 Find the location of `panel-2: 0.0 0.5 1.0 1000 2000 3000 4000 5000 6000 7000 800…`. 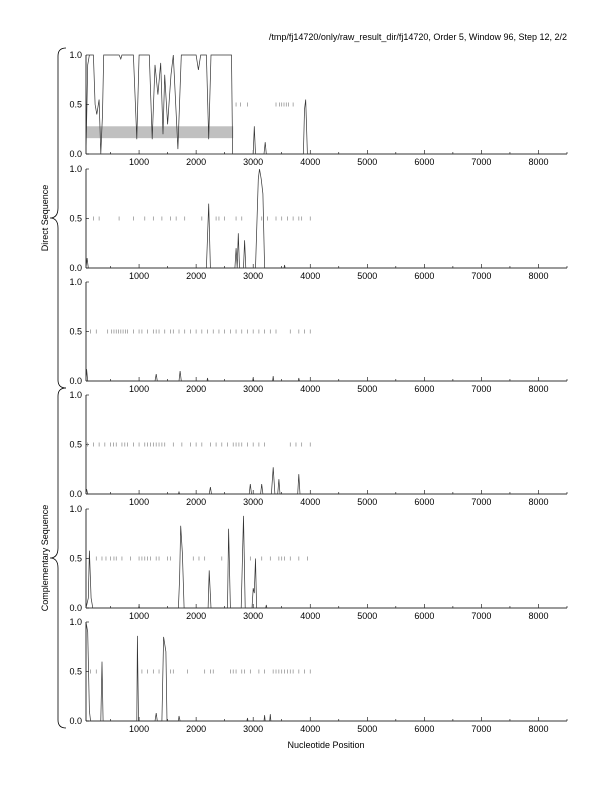

panel-2: 0.0 0.5 1.0 1000 2000 3000 4000 5000 6000 7000 800… is located at coordinates (318, 222).